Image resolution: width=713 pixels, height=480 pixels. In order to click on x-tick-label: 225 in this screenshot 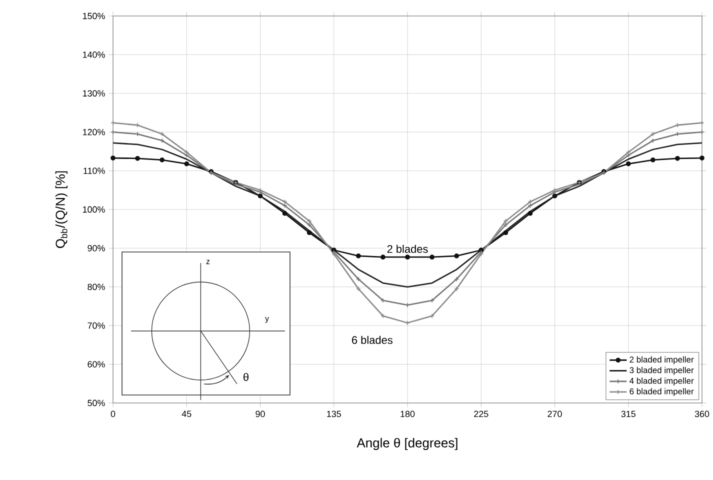, I will do `click(481, 414)`.